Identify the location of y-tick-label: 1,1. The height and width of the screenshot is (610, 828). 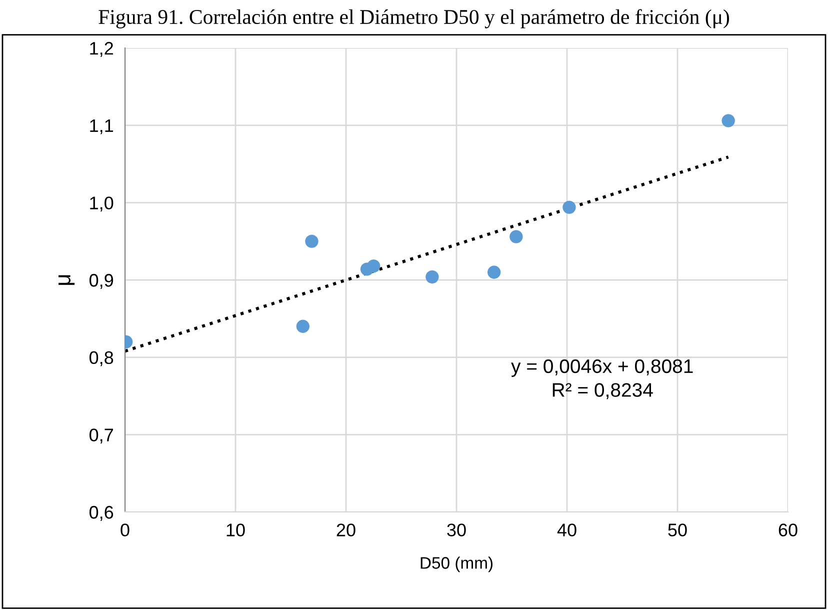
(102, 126).